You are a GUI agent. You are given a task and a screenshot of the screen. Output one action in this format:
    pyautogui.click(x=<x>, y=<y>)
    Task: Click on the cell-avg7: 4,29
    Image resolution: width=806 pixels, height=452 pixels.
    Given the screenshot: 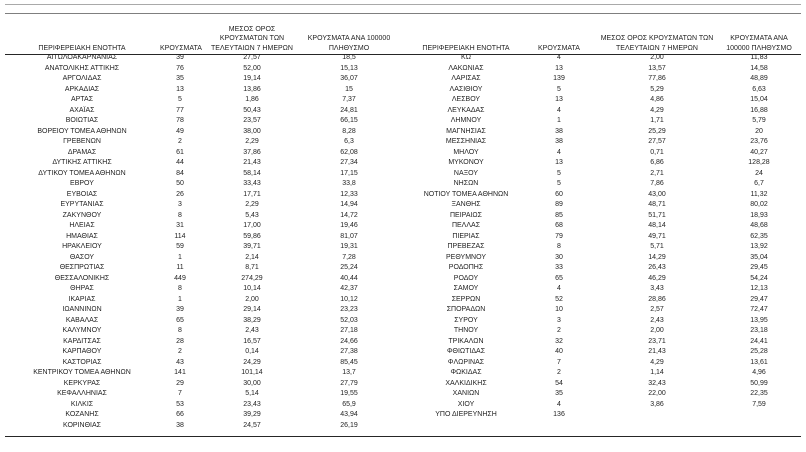 What is the action you would take?
    pyautogui.click(x=657, y=110)
    